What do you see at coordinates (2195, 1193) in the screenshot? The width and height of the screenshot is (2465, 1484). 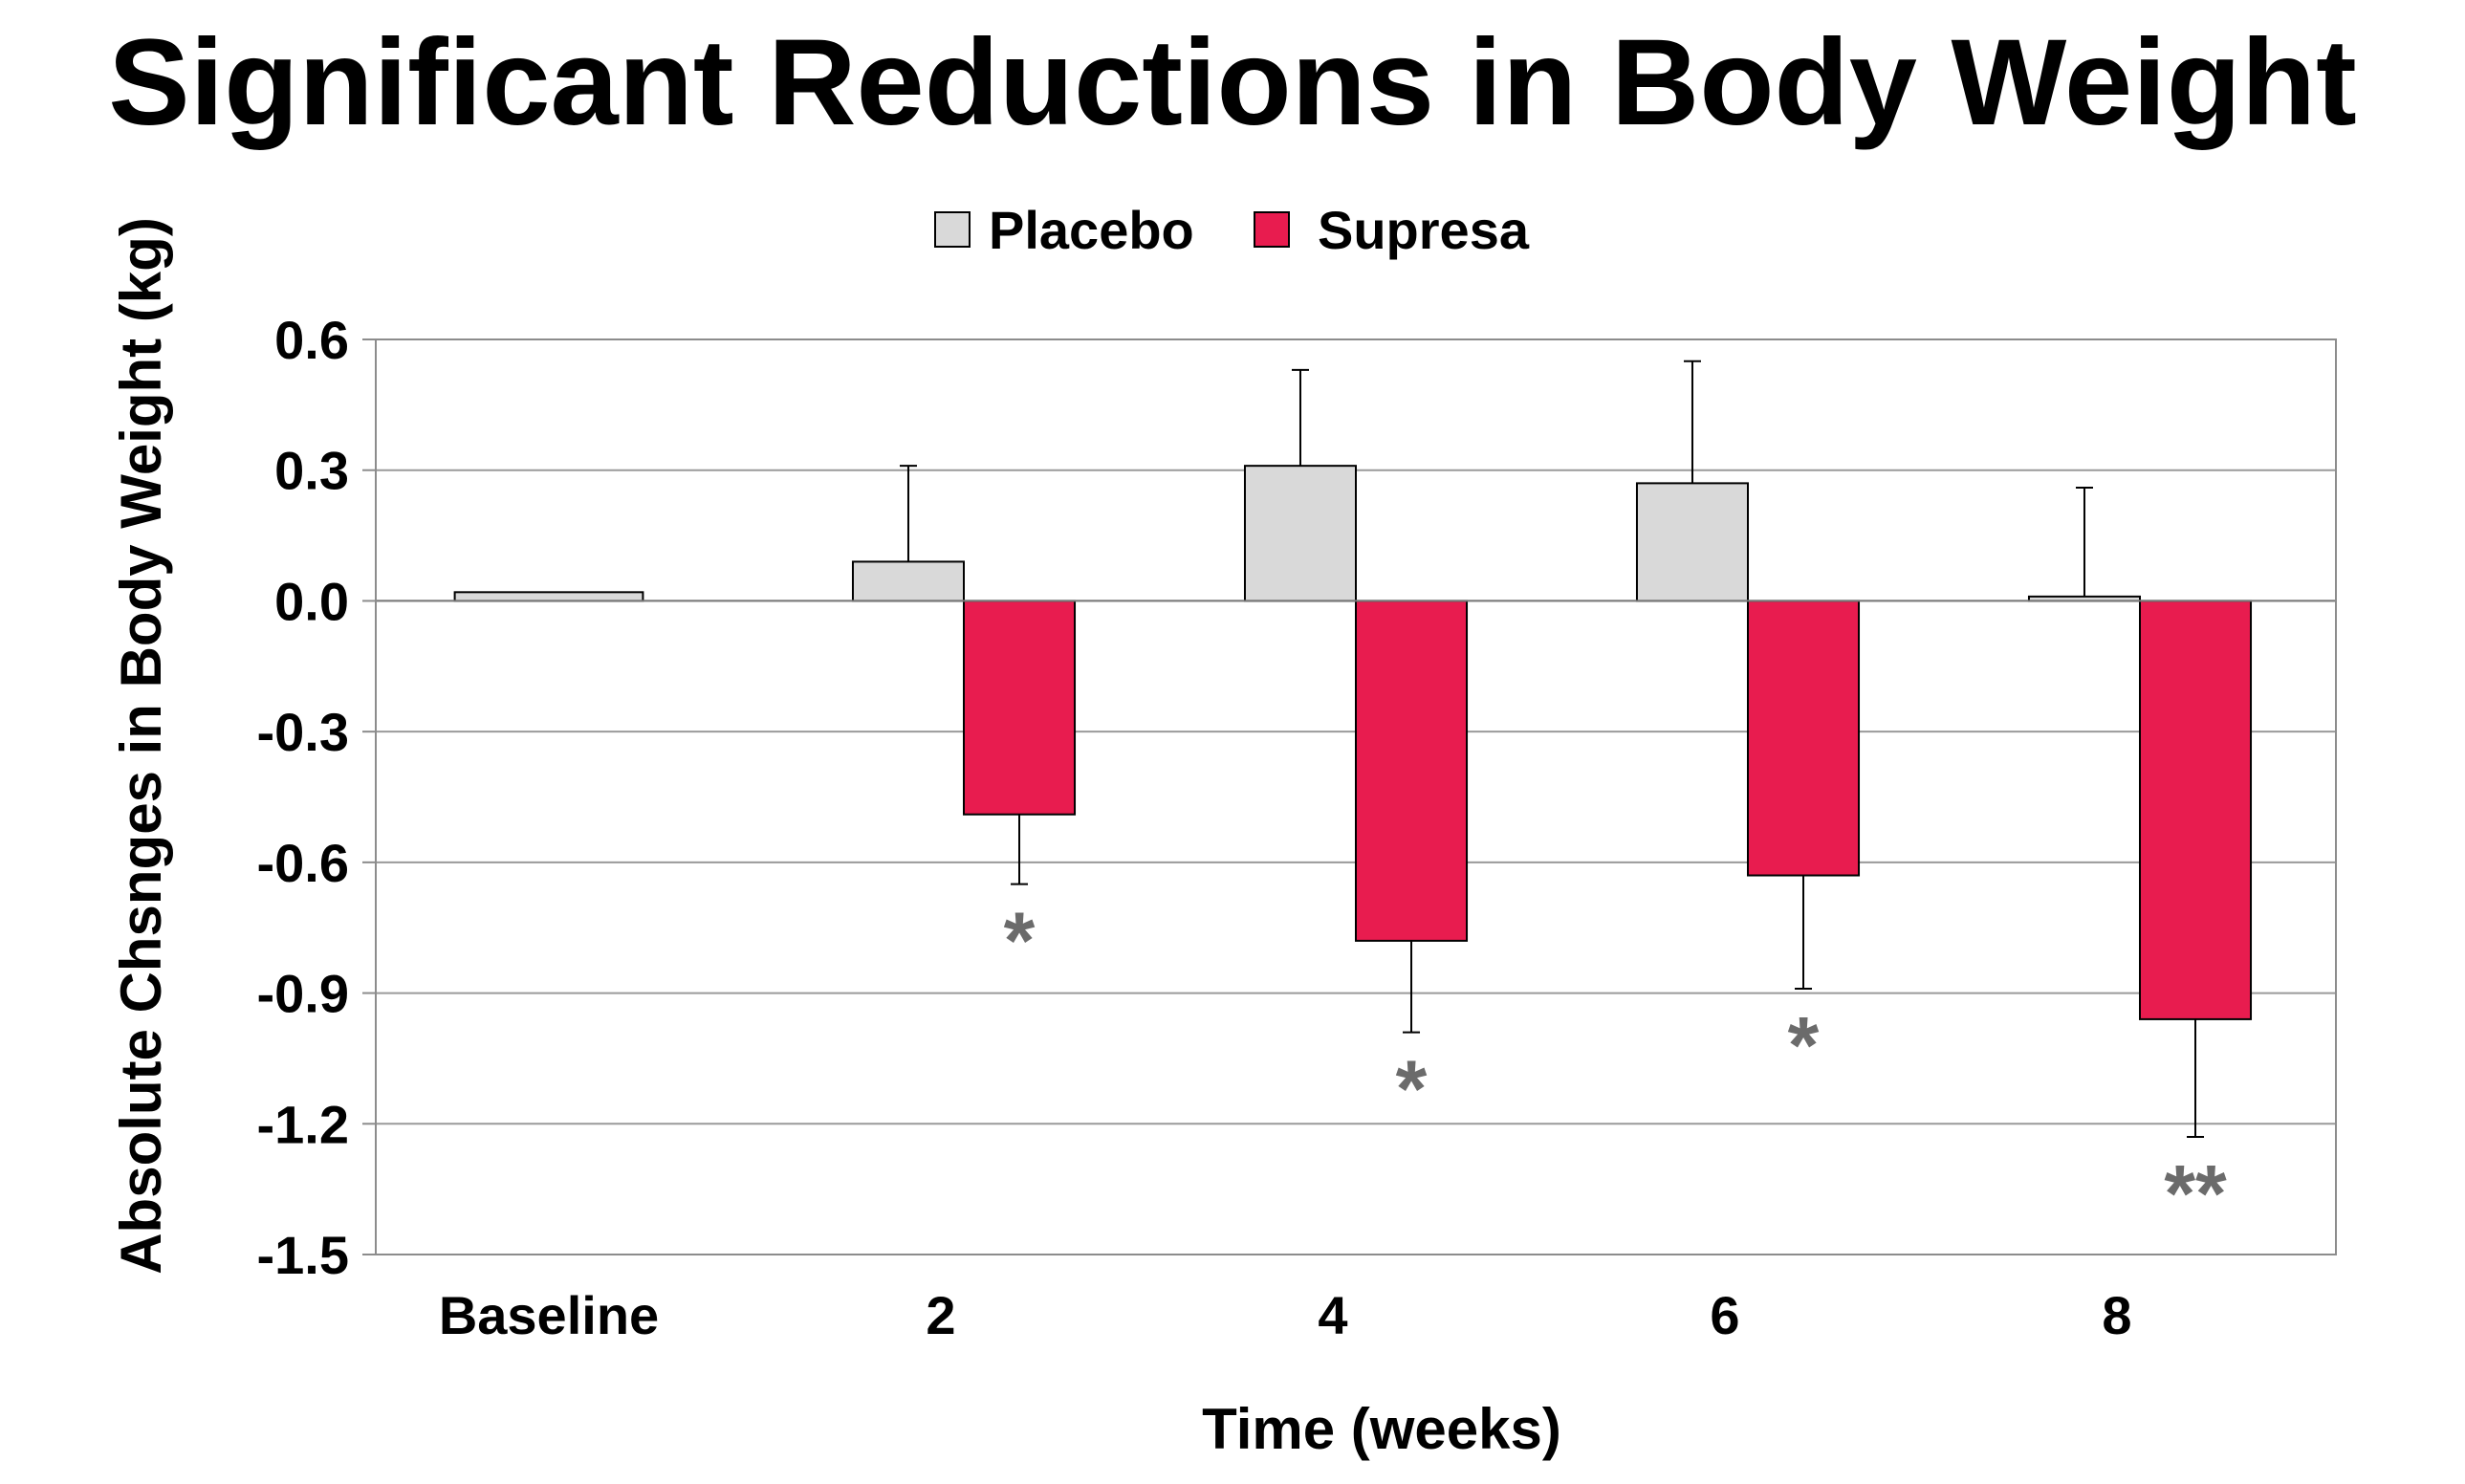 I see `significance-marker: **` at bounding box center [2195, 1193].